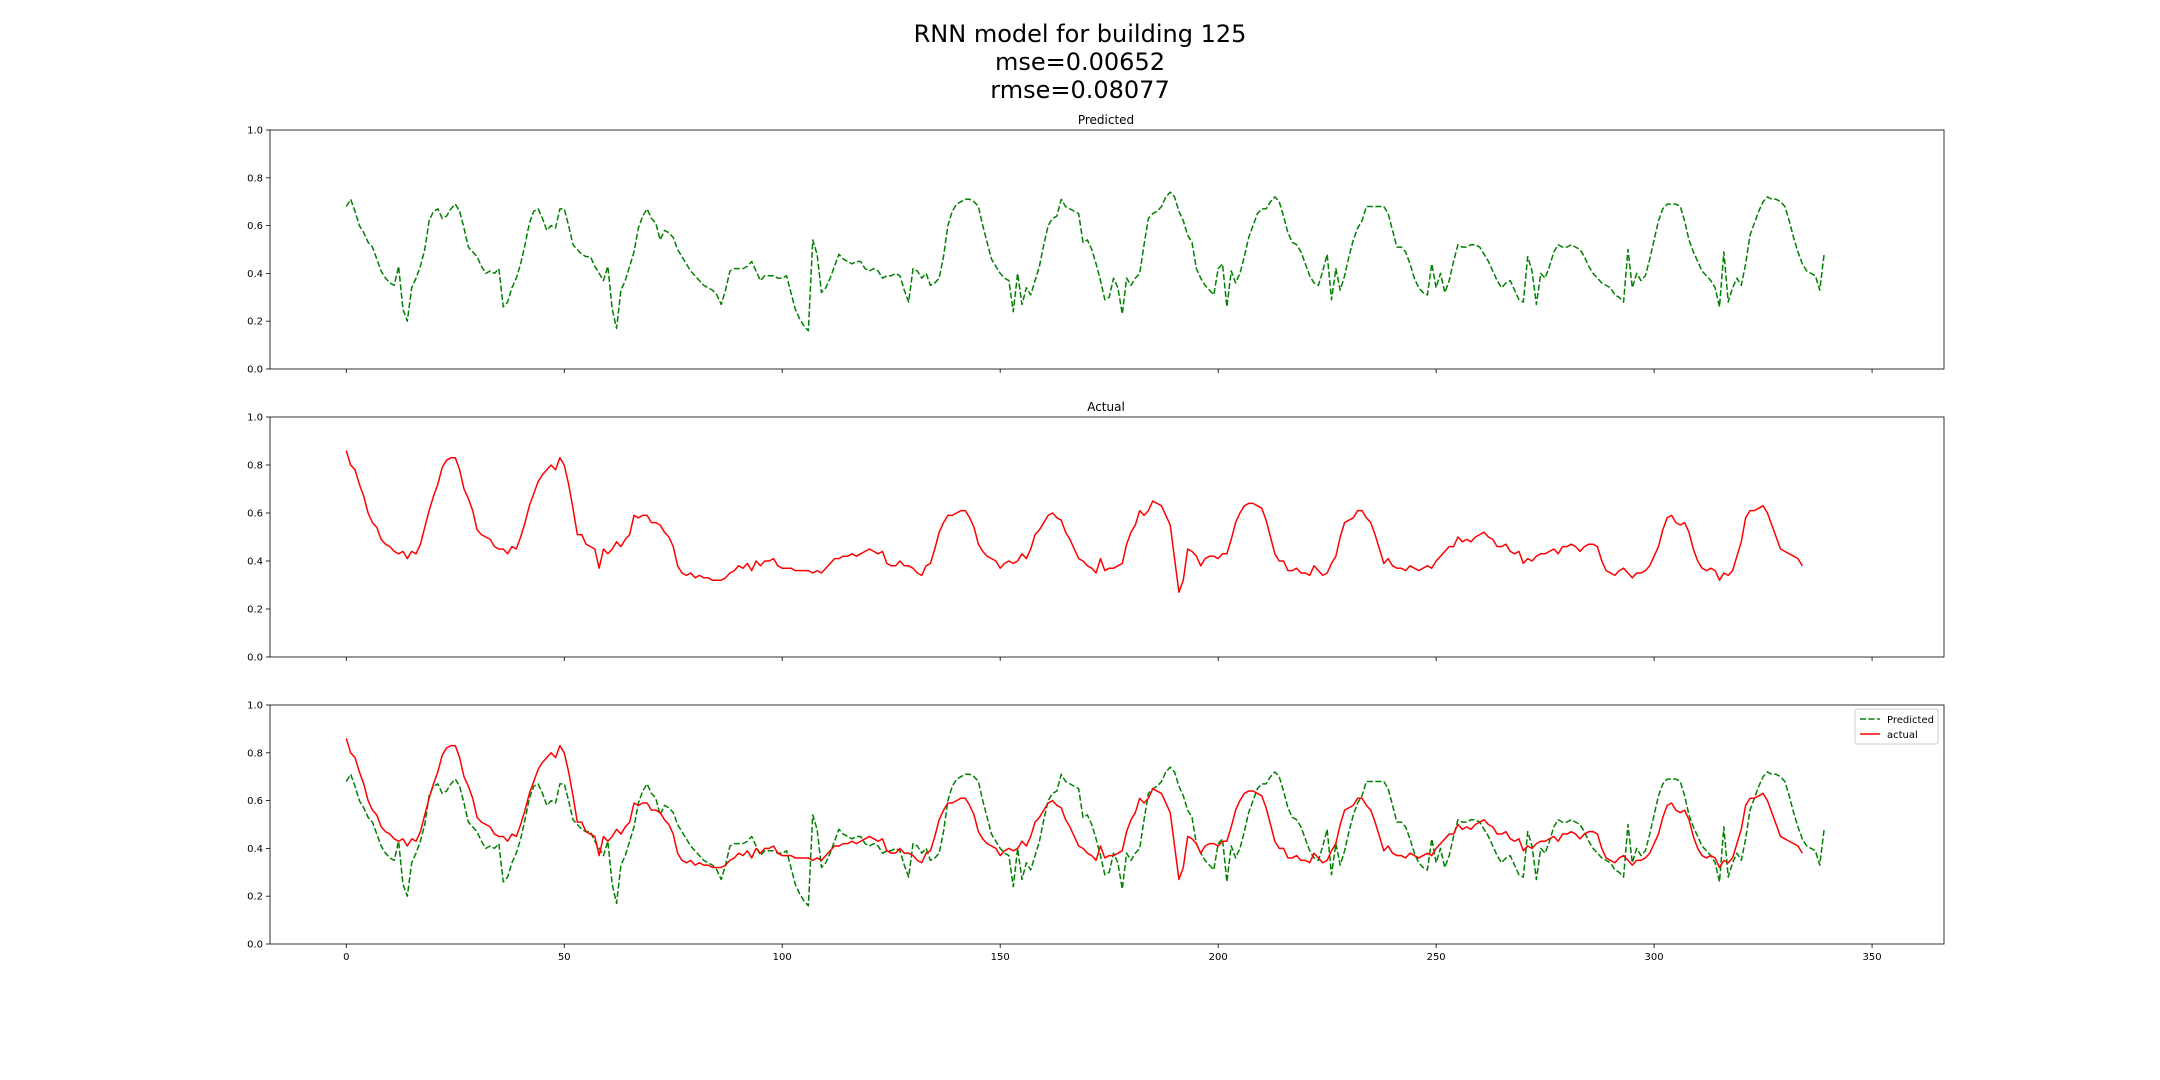 Image resolution: width=2160 pixels, height=1080 pixels. I want to click on x-tick-label: 50, so click(564, 957).